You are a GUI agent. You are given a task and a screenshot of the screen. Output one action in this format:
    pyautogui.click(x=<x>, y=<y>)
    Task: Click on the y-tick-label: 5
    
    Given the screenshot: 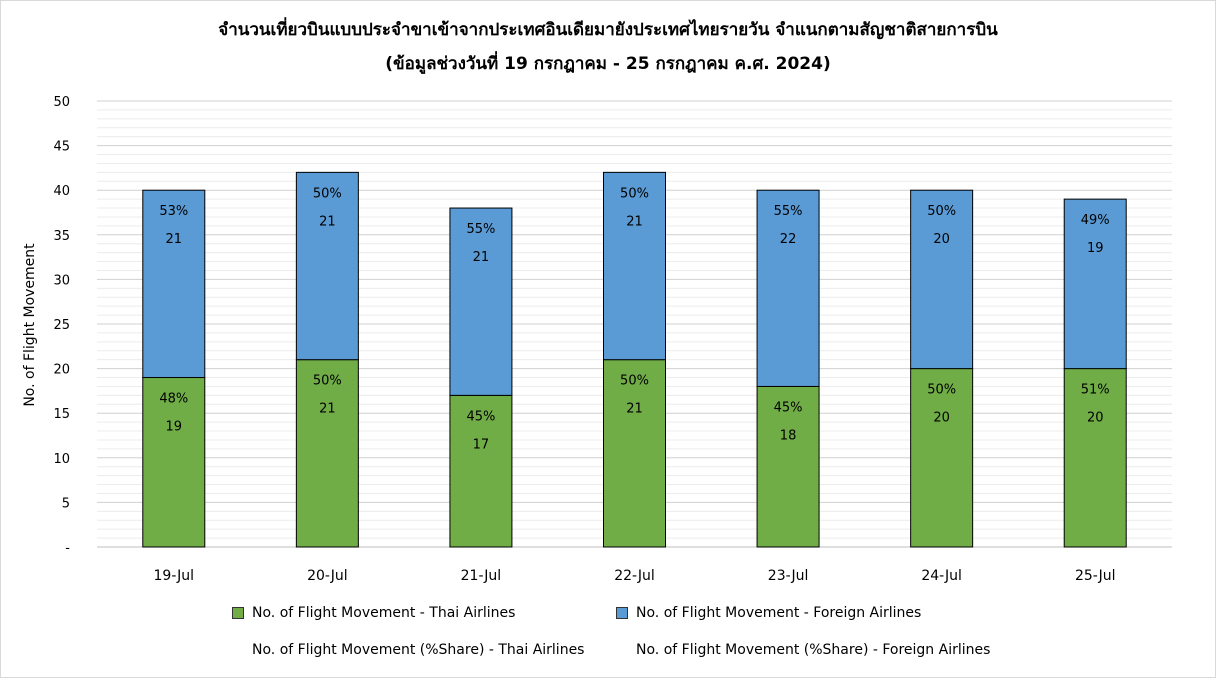 What is the action you would take?
    pyautogui.click(x=66, y=503)
    